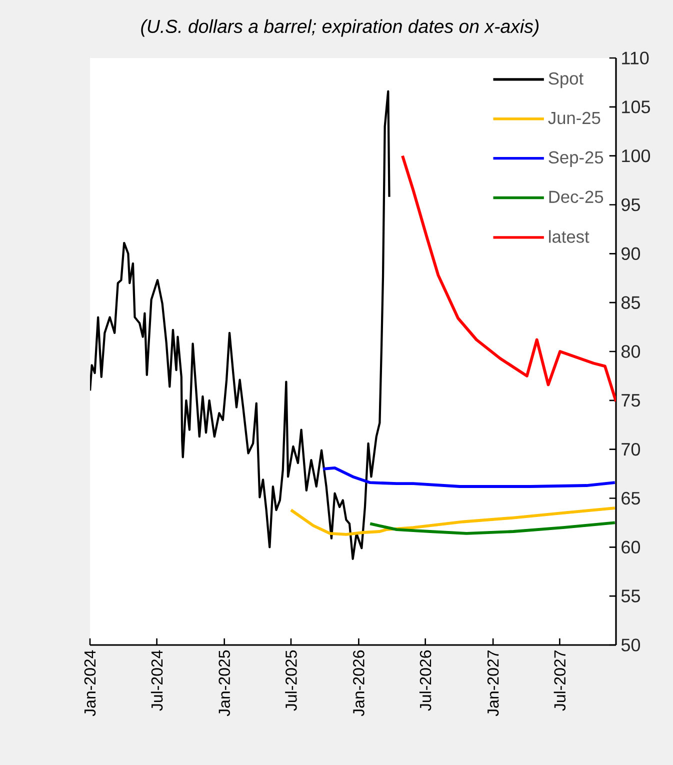  What do you see at coordinates (630, 645) in the screenshot?
I see `y-tick-label: 50` at bounding box center [630, 645].